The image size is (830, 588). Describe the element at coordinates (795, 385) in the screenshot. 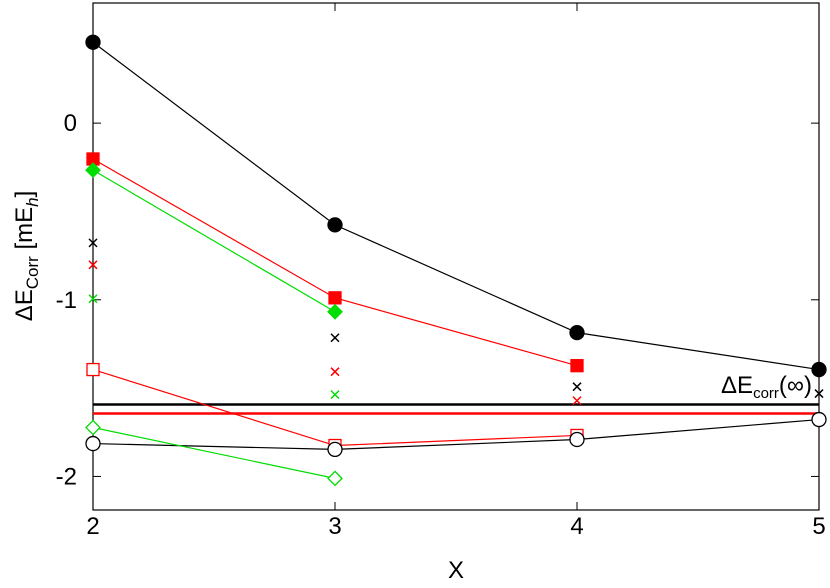

I see `annotation-rest: (∞)` at that location.